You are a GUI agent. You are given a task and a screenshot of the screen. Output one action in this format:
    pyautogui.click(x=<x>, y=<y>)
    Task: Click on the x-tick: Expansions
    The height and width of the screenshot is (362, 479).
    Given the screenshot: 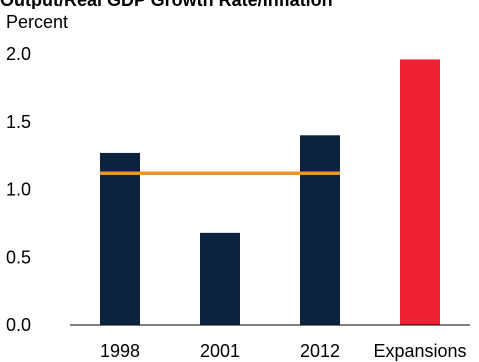 What is the action you would take?
    pyautogui.click(x=419, y=351)
    